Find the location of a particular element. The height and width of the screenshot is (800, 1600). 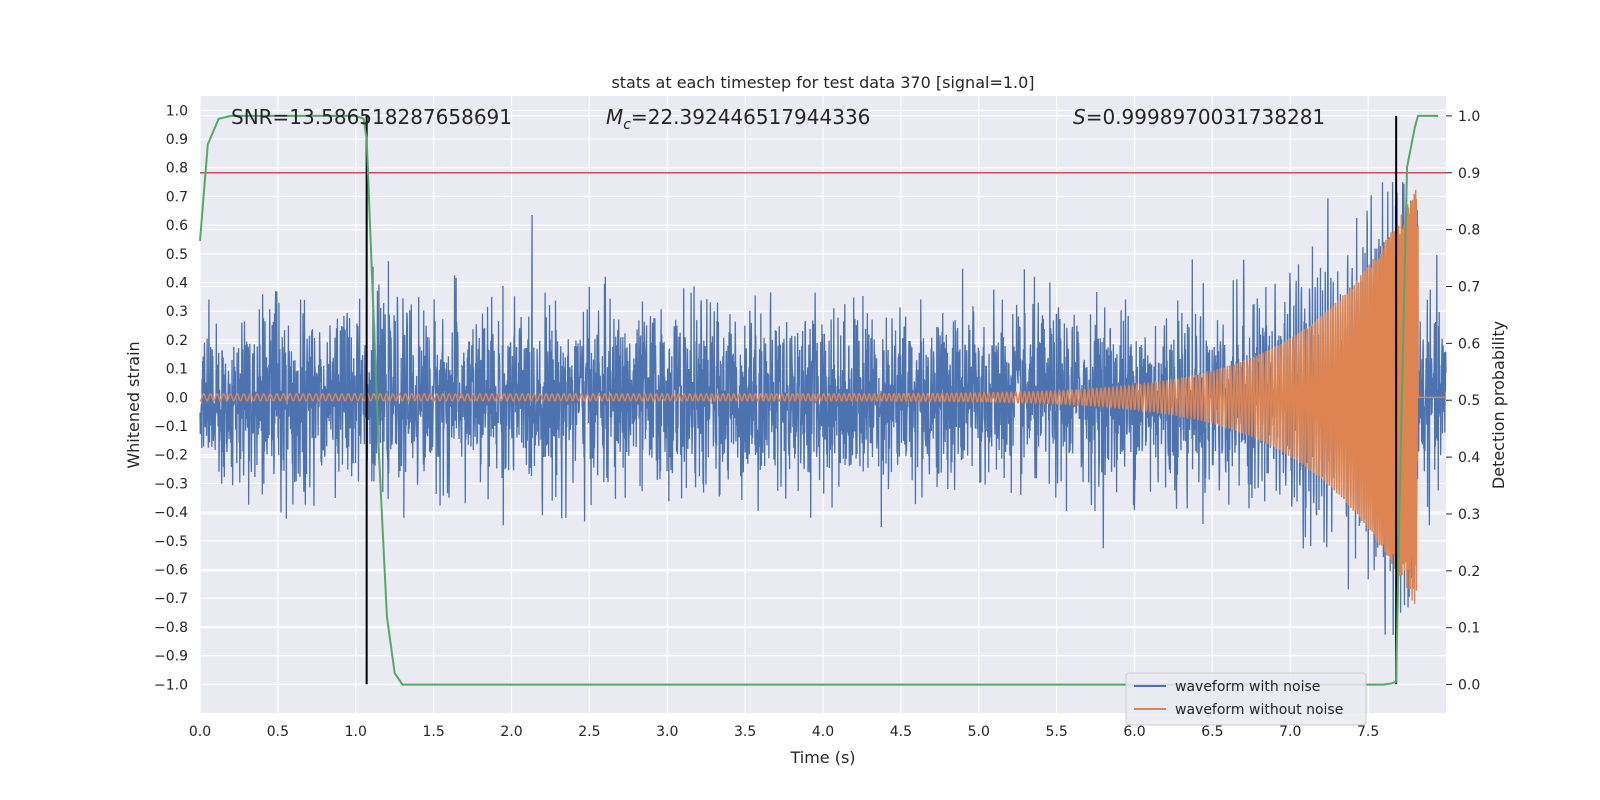

y2-tick-label: 0.5 is located at coordinates (1469, 401).